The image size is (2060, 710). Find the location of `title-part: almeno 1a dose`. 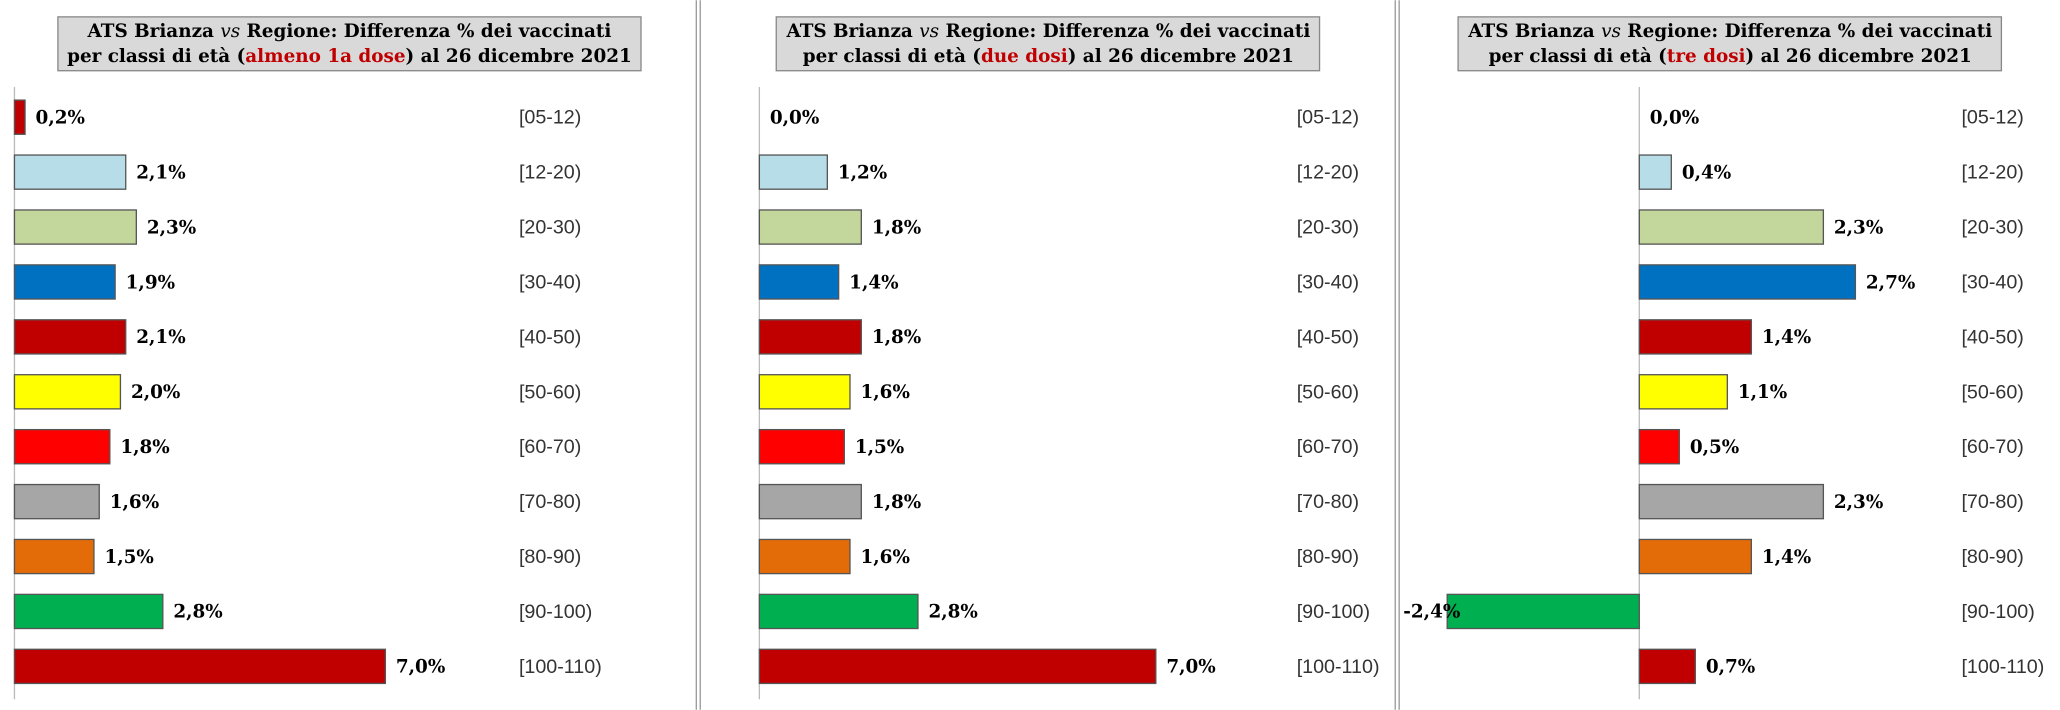

title-part: almeno 1a dose is located at coordinates (325, 56).